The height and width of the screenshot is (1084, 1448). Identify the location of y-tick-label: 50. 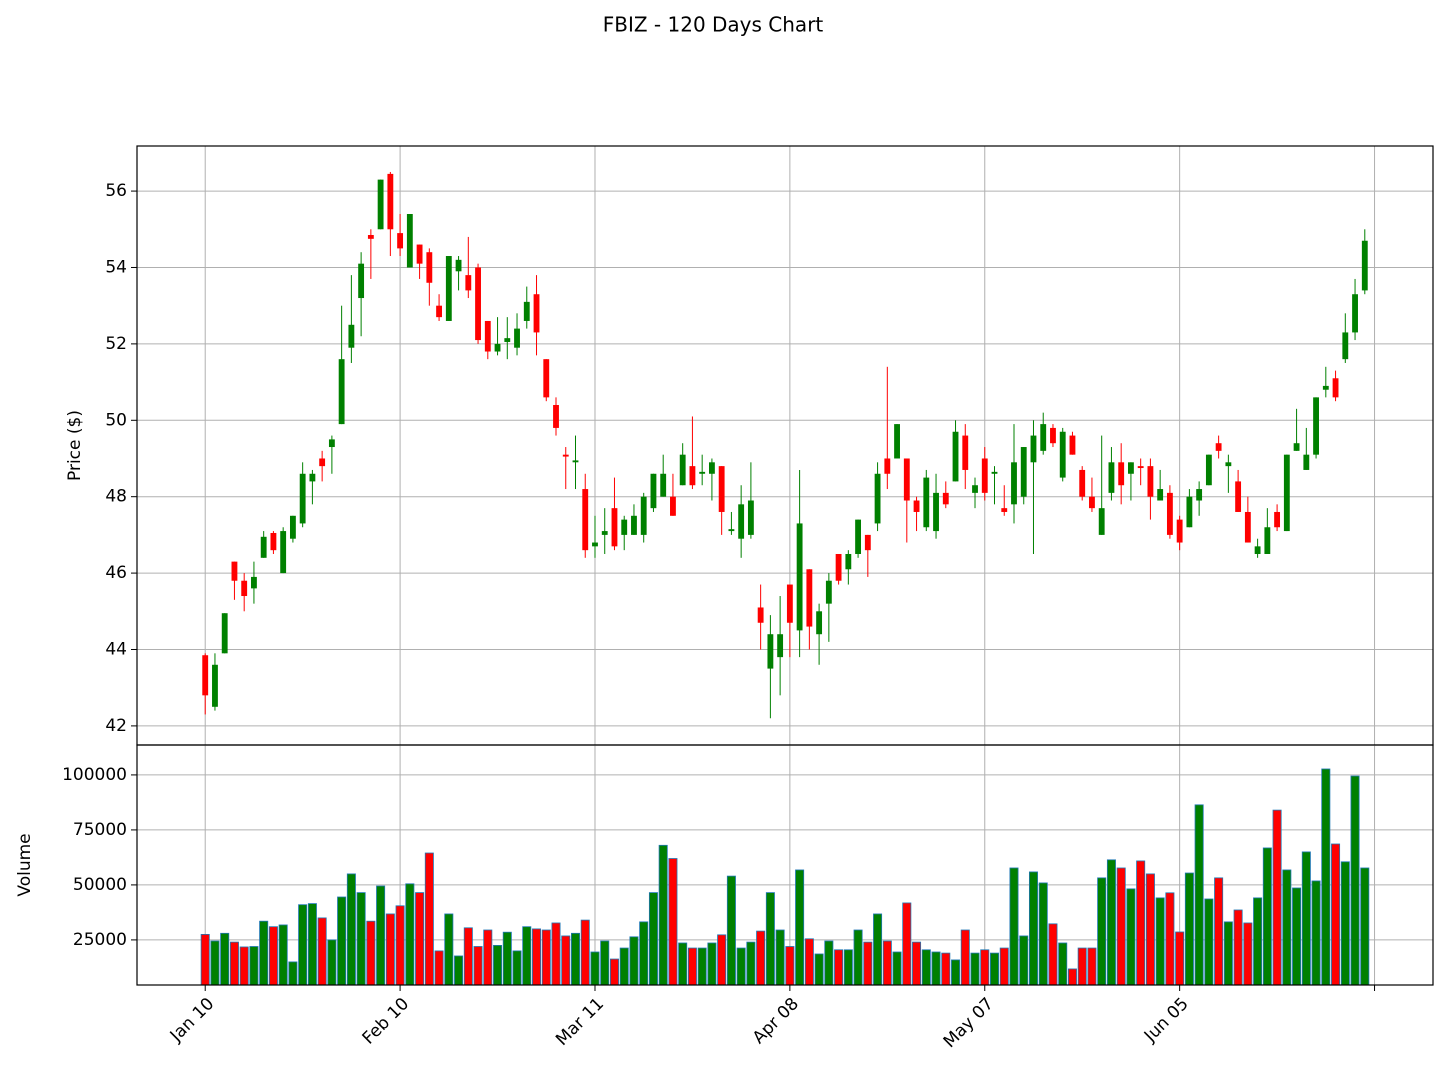
(116, 420).